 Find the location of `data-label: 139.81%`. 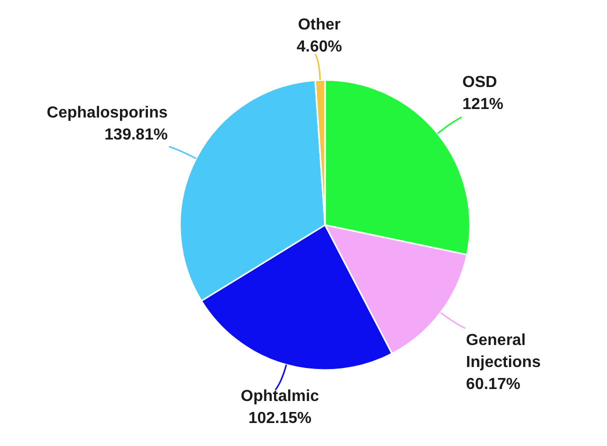

data-label: 139.81% is located at coordinates (136, 135).